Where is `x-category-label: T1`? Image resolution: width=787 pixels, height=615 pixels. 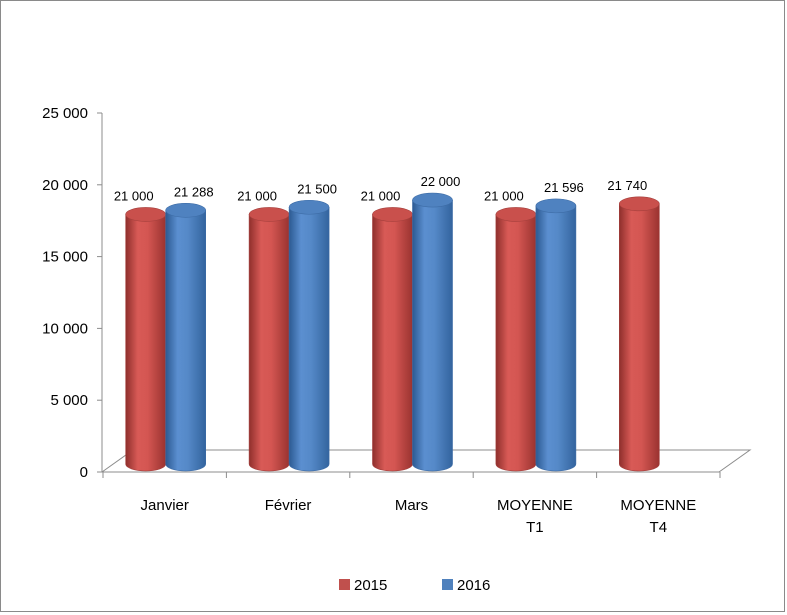
x-category-label: T1 is located at coordinates (535, 527).